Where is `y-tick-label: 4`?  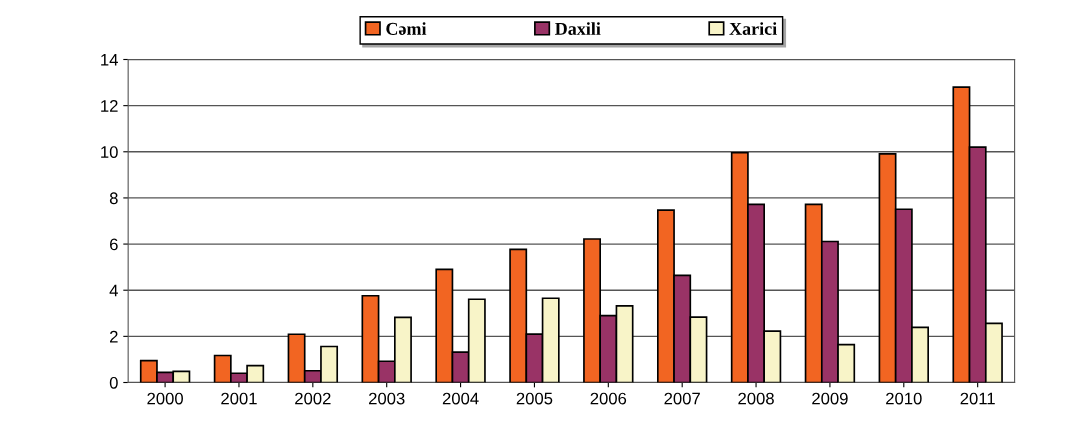 y-tick-label: 4 is located at coordinates (113, 290).